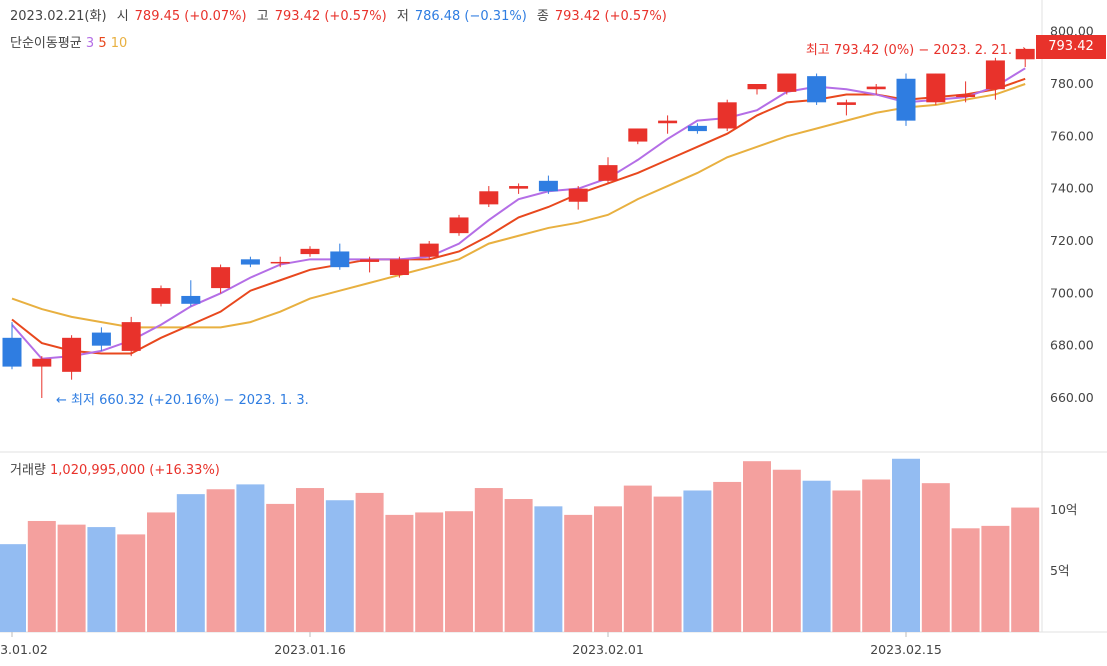  I want to click on ma3-legend-value: 3, so click(90, 43).